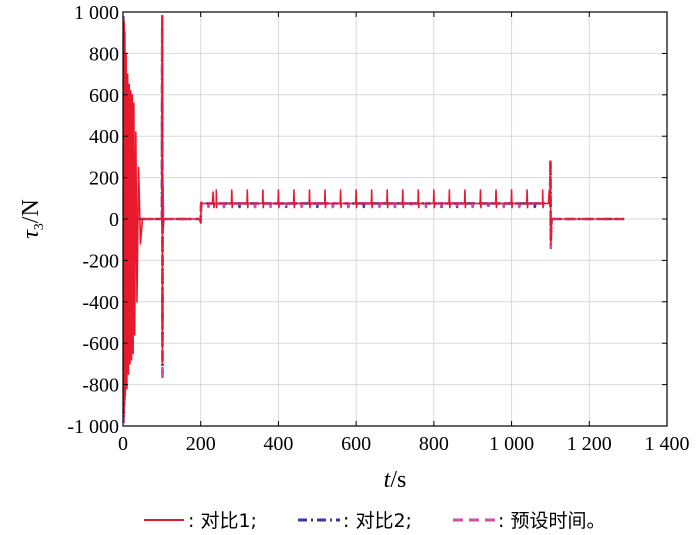 Image resolution: width=700 pixels, height=535 pixels. What do you see at coordinates (104, 96) in the screenshot?
I see `y-tick-label: 600` at bounding box center [104, 96].